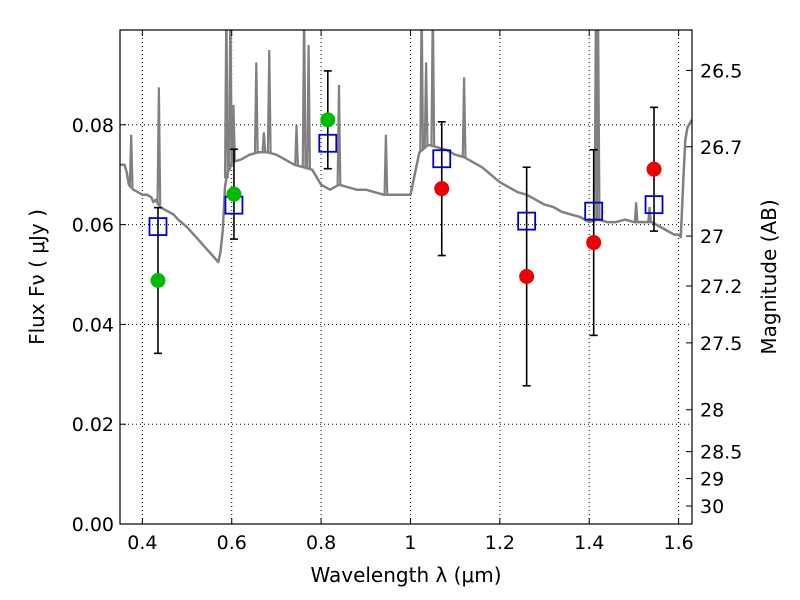 The image size is (800, 600). What do you see at coordinates (721, 148) in the screenshot?
I see `mag-tick-label: 26.7` at bounding box center [721, 148].